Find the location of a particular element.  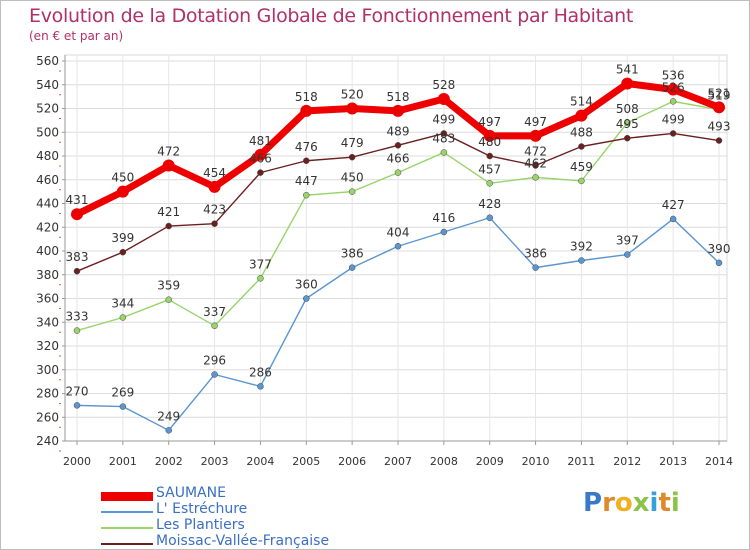

data-label: 481 is located at coordinates (260, 141).